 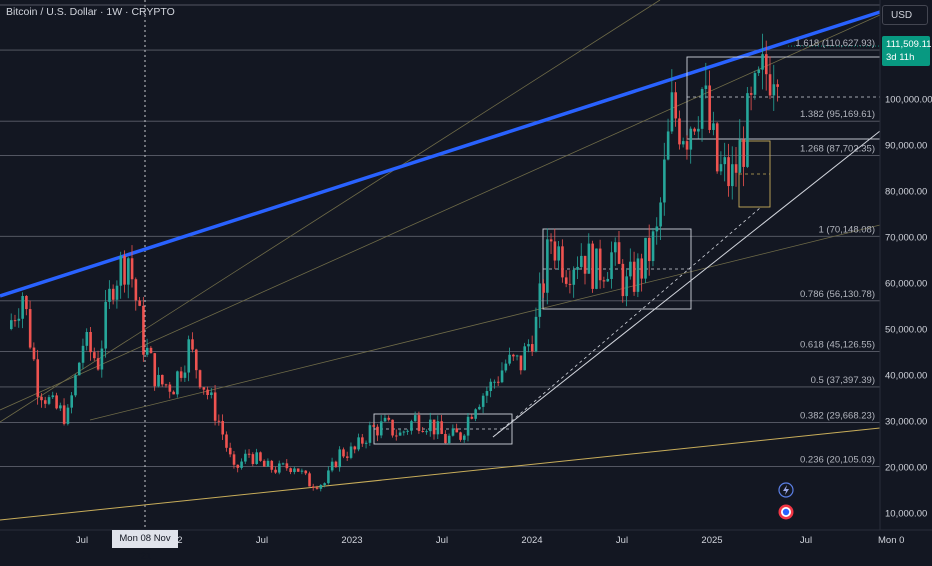 What do you see at coordinates (837, 294) in the screenshot?
I see `fib-label-0.786: 0.786 (56,130.78)` at bounding box center [837, 294].